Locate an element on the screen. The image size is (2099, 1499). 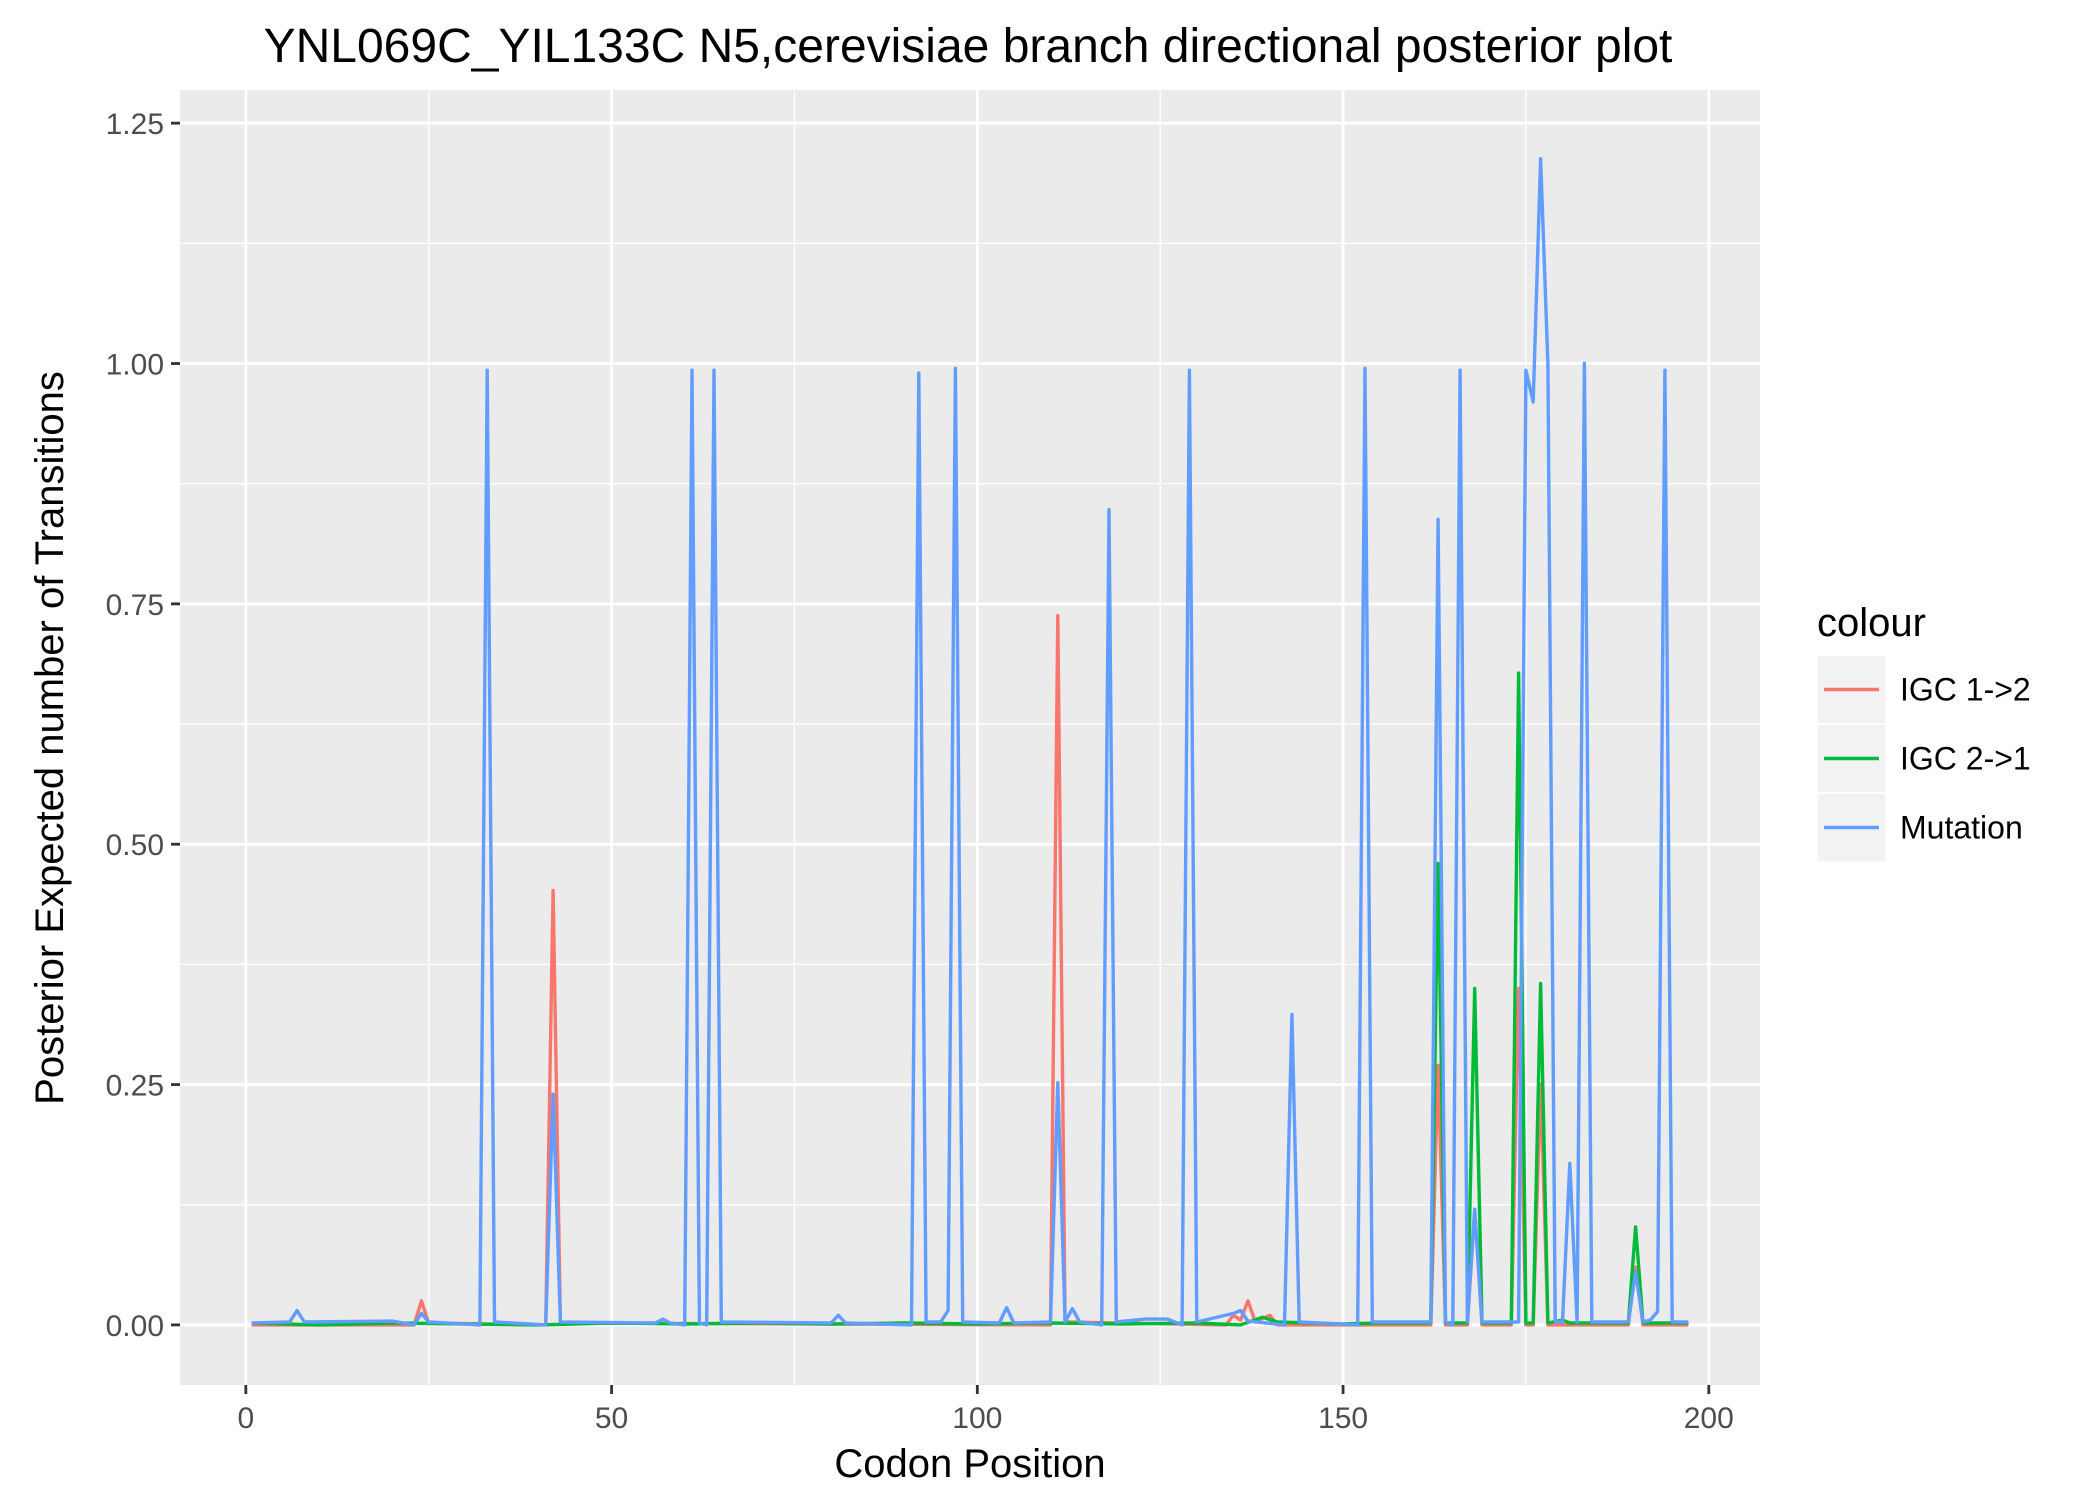
y-tick-label: 0.25 is located at coordinates (135, 1086).